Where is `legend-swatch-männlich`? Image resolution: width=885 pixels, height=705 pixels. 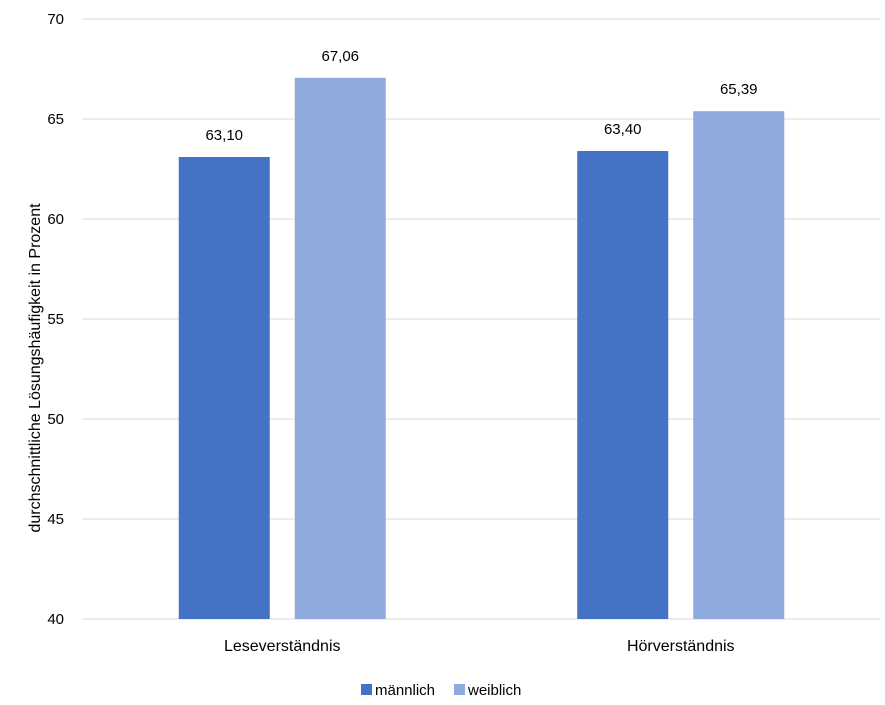 legend-swatch-männlich is located at coordinates (366, 689).